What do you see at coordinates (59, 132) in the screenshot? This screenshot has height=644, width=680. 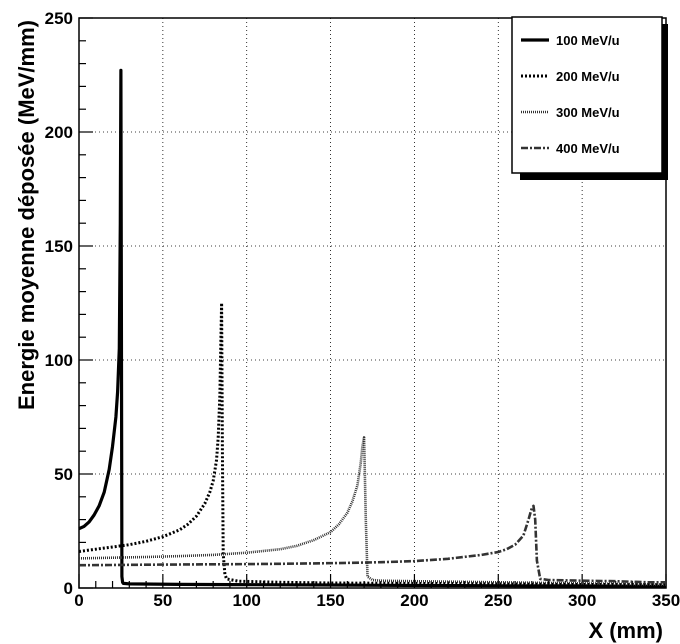 I see `y-tick-label: 200` at bounding box center [59, 132].